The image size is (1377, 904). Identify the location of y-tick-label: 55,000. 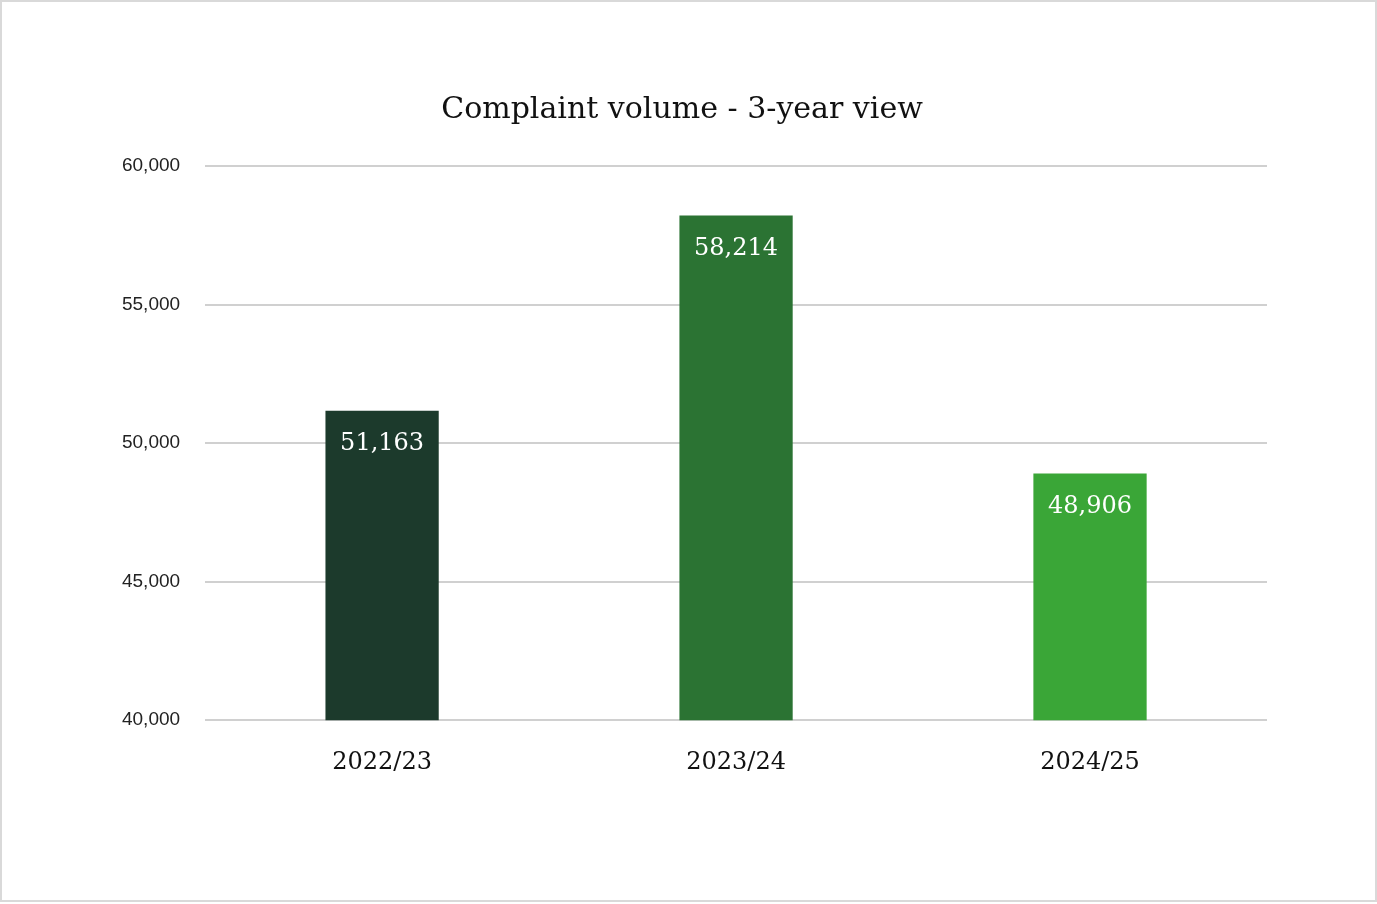
(151, 303).